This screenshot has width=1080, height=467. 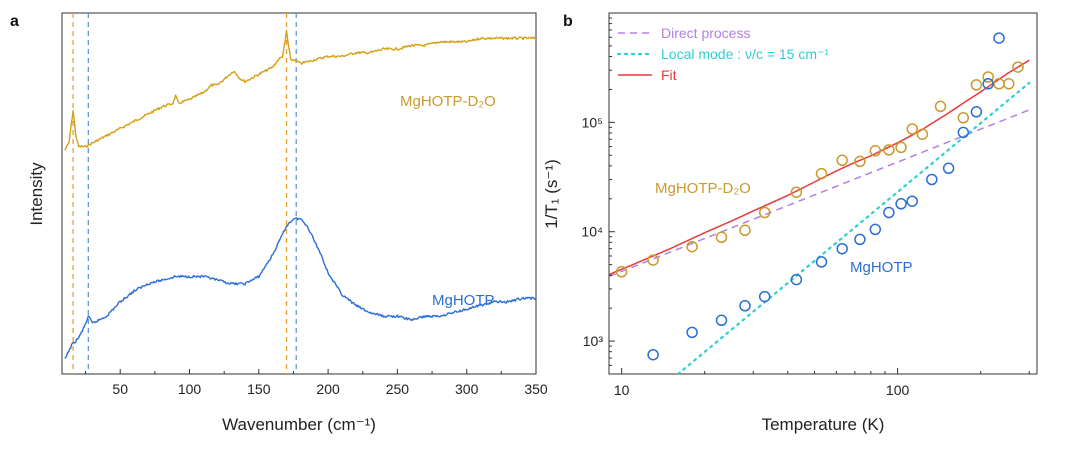 I want to click on panel-b-y-tick-label: 10³, so click(x=593, y=341).